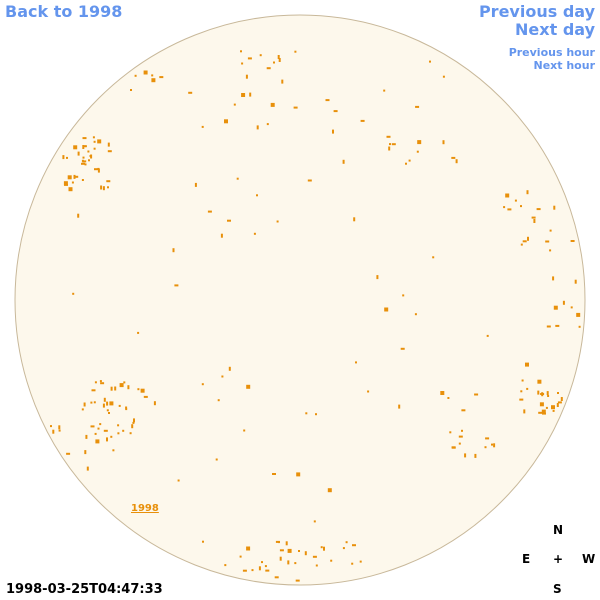 The height and width of the screenshot is (600, 600). What do you see at coordinates (536, 11) in the screenshot?
I see `previous-day-link: Previous day` at bounding box center [536, 11].